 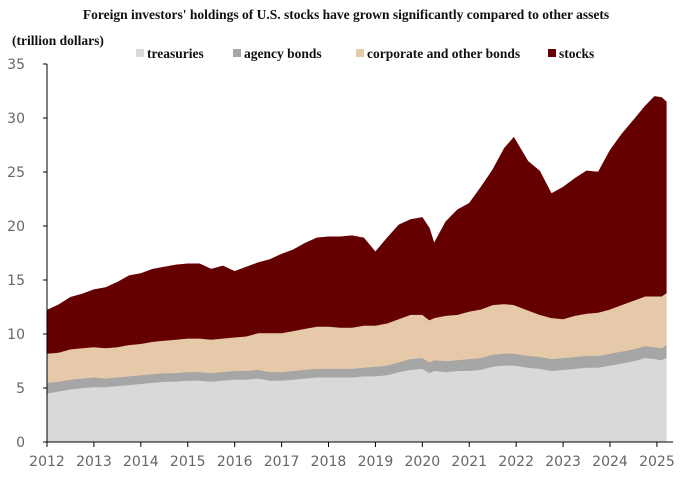 I want to click on y-tick-label: 20, so click(x=16, y=227).